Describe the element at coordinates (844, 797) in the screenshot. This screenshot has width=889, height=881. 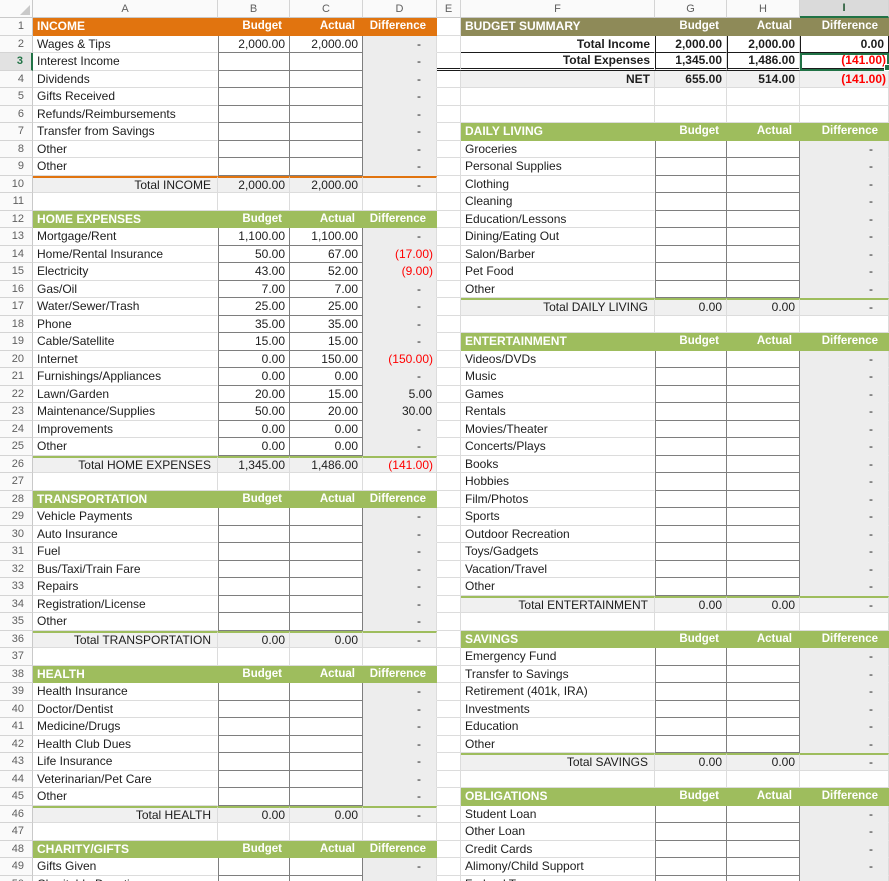
I see `cell-I45: Difference` at that location.